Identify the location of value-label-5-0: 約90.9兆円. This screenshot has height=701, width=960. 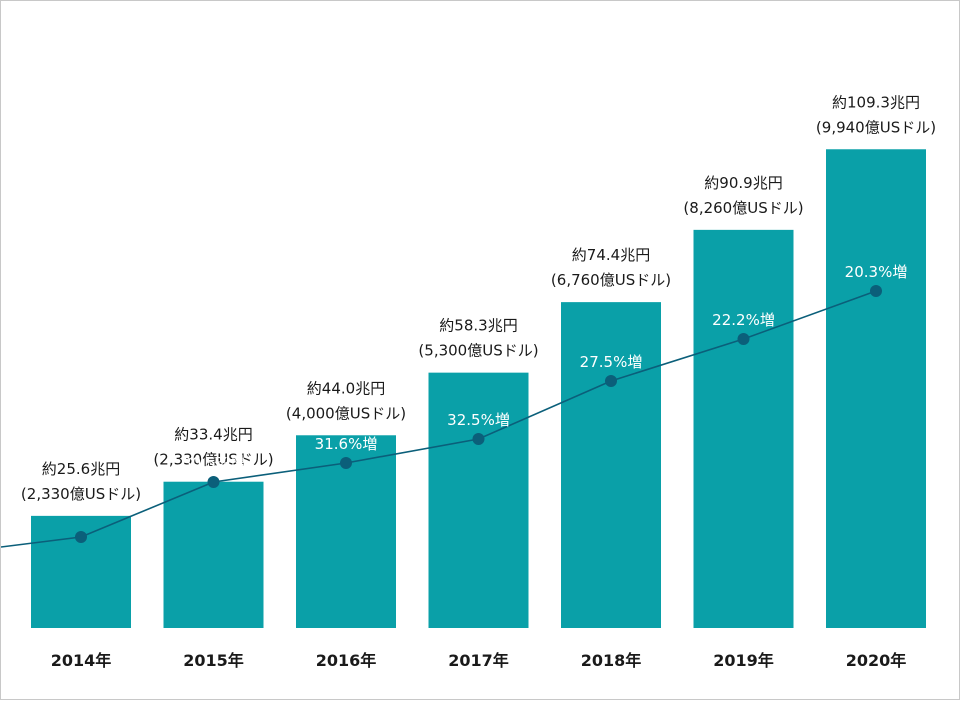
(743, 183).